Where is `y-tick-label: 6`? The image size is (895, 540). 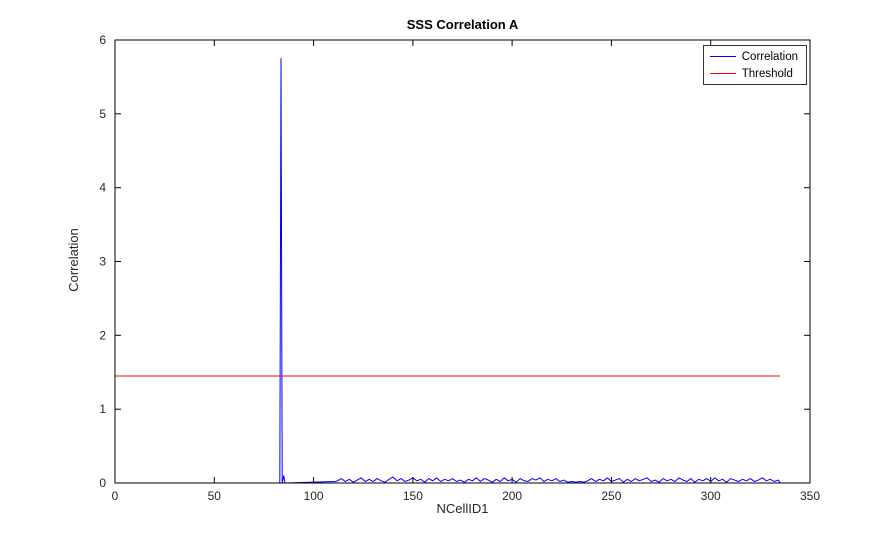
y-tick-label: 6 is located at coordinates (102, 40).